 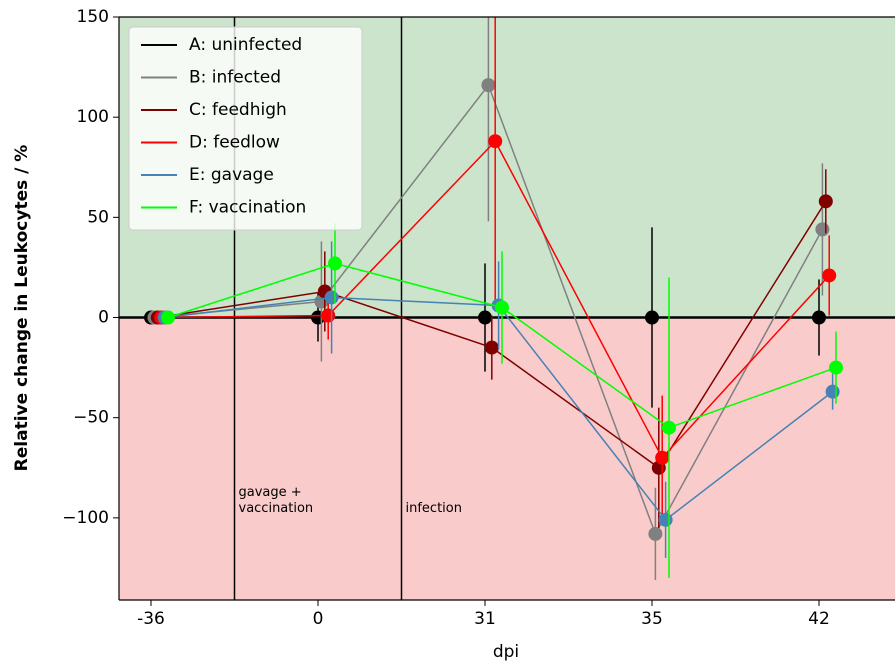 I want to click on annotation-line: vaccination, so click(x=276, y=508).